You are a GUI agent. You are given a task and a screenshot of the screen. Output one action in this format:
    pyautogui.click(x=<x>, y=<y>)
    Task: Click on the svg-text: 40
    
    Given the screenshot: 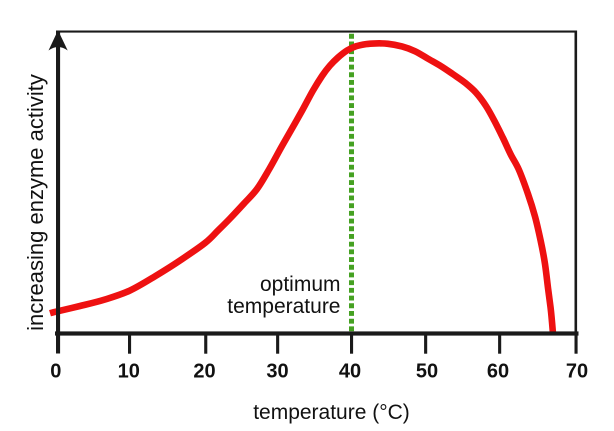 What is the action you would take?
    pyautogui.click(x=350, y=372)
    